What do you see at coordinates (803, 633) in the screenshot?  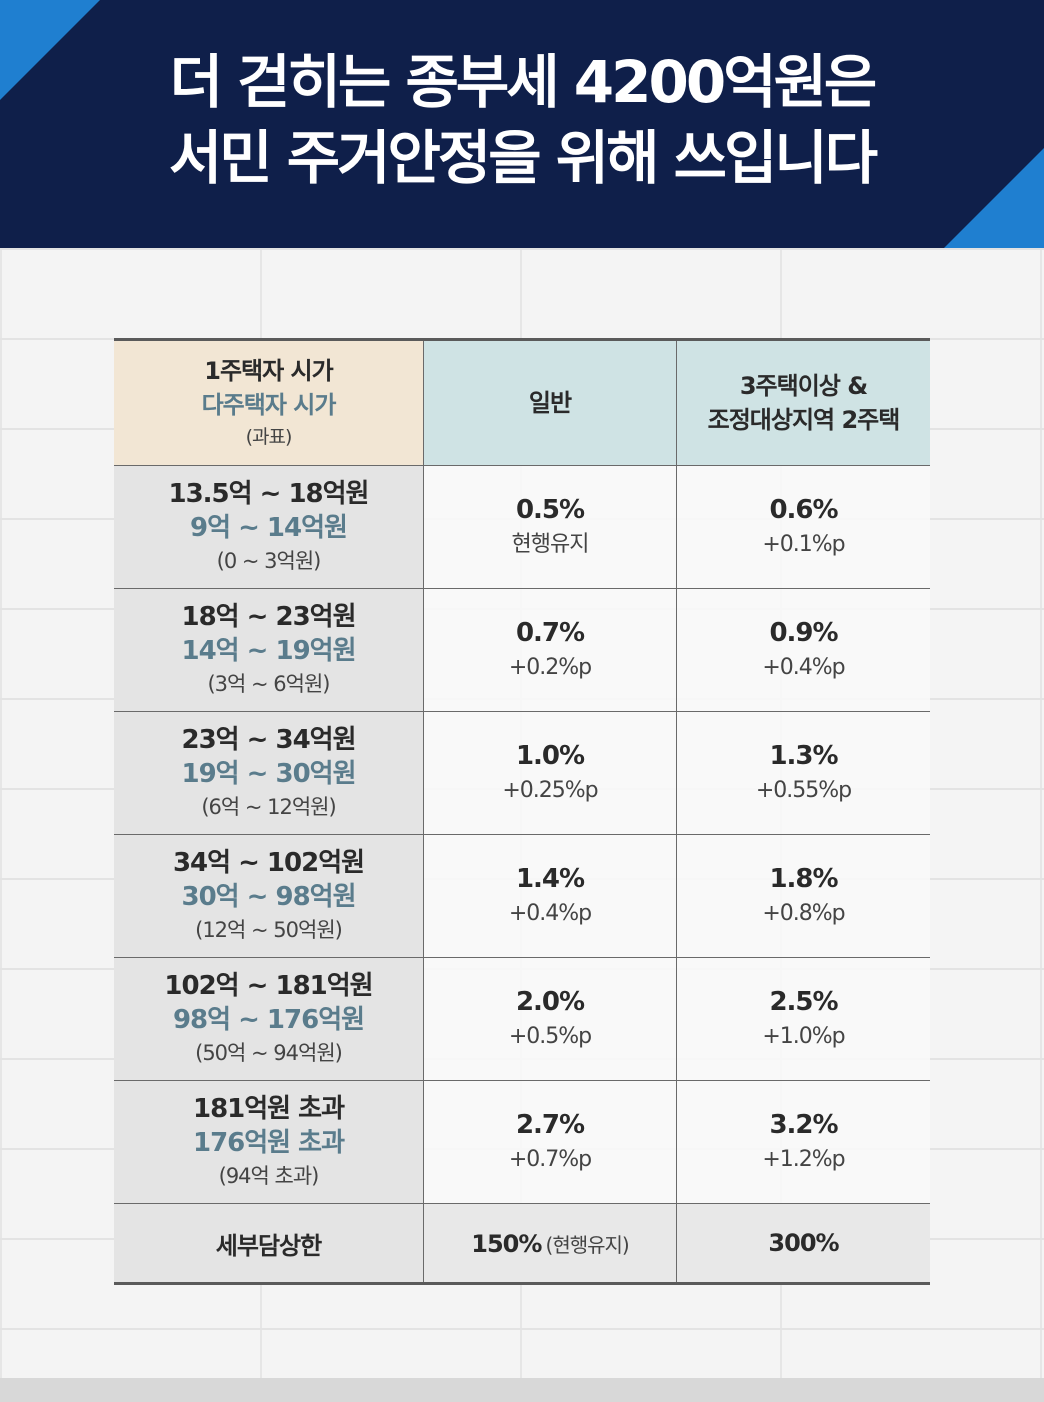 I see `multi-rate: 0.9%` at bounding box center [803, 633].